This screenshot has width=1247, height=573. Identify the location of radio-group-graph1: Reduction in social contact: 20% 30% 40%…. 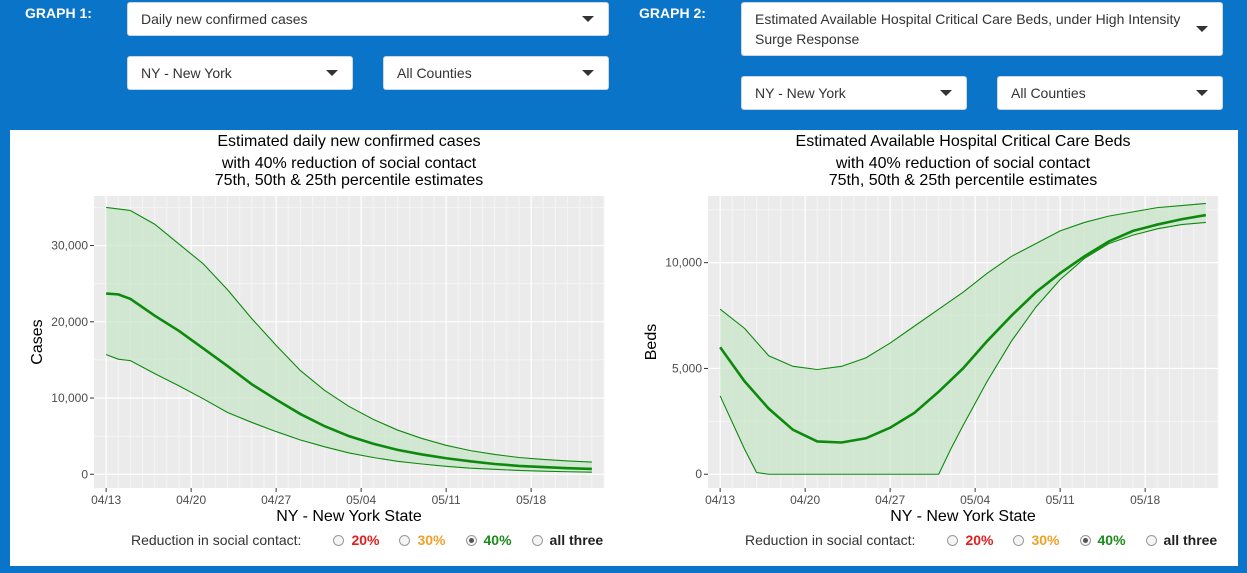
(377, 540).